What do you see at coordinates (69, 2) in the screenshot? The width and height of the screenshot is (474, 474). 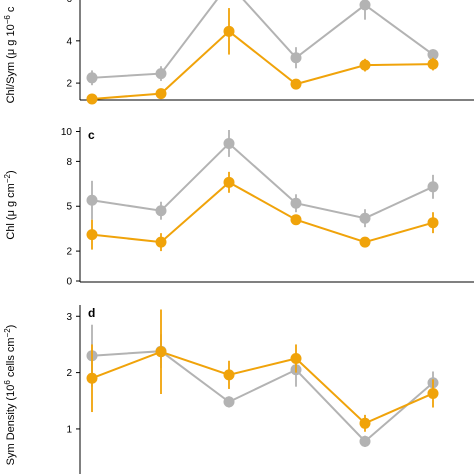 I see `y-tick-label: 6` at bounding box center [69, 2].